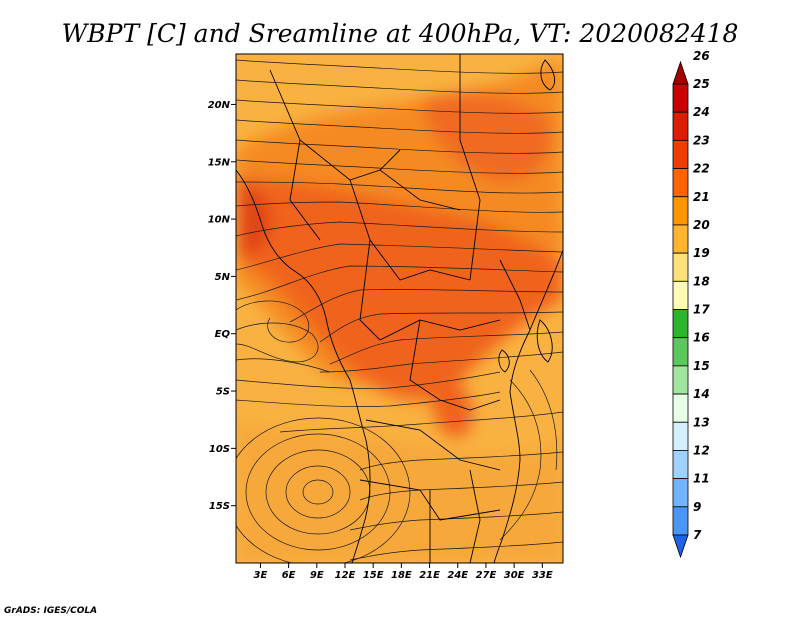  Describe the element at coordinates (289, 575) in the screenshot. I see `x-tick-label: 6E` at that location.